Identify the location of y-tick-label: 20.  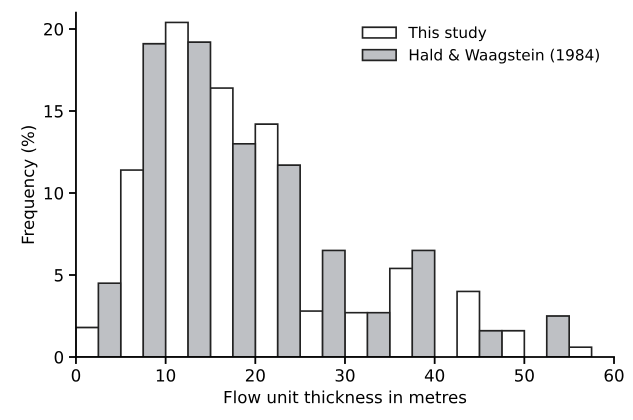
(54, 29).